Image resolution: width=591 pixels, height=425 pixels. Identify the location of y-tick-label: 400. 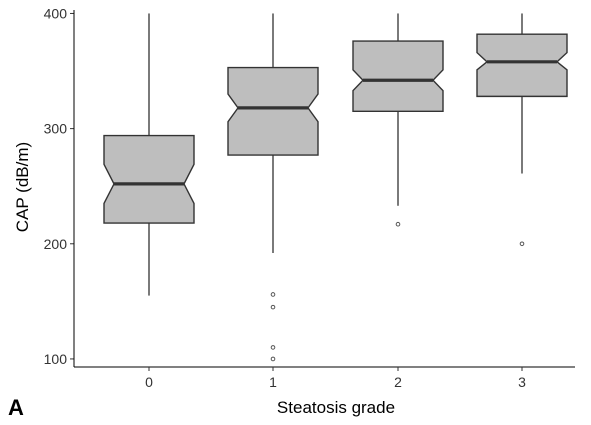
(56, 13).